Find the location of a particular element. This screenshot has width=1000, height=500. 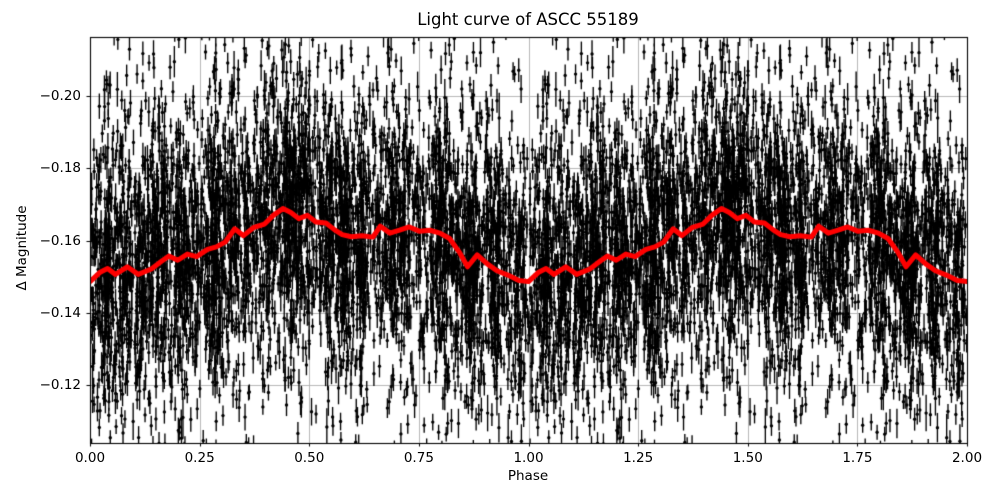

y-tick-label: −0.12 is located at coordinates (60, 385).